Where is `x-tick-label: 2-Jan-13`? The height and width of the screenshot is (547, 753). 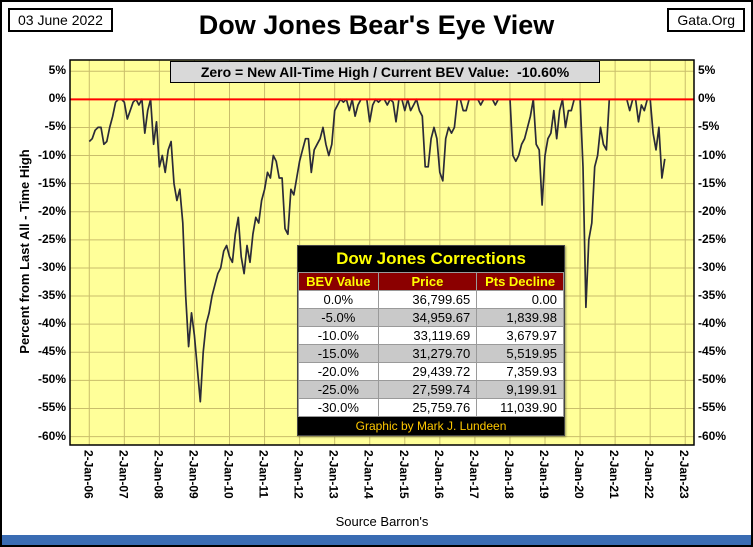
x-tick-label: 2-Jan-13 is located at coordinates (333, 474).